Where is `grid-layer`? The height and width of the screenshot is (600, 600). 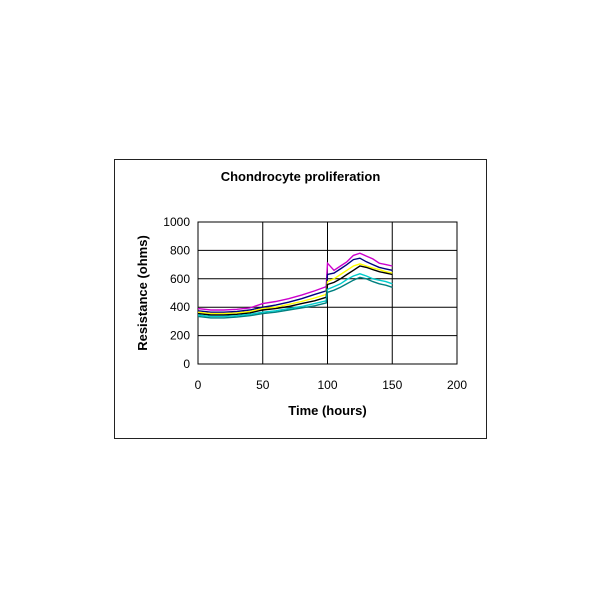 grid-layer is located at coordinates (327, 293).